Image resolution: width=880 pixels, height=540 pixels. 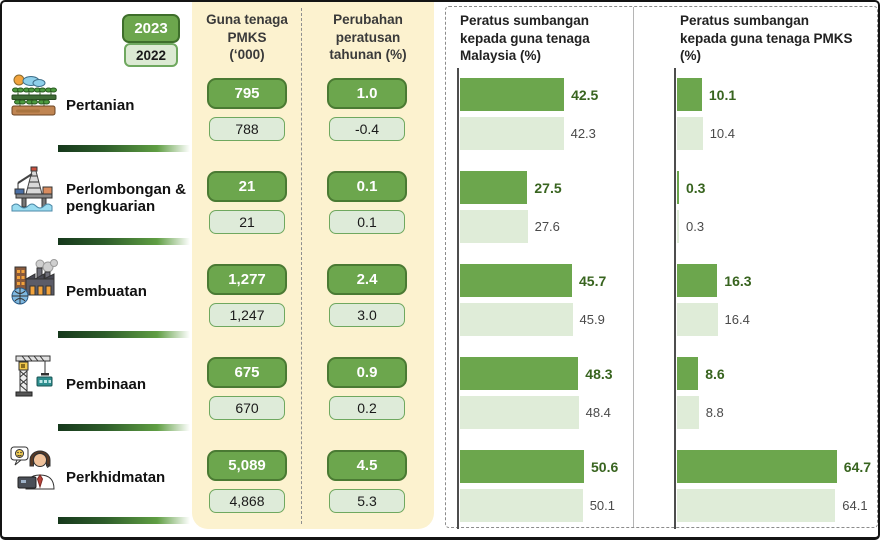 What do you see at coordinates (738, 280) in the screenshot?
I see `bar-value-label: 16.3` at bounding box center [738, 280].